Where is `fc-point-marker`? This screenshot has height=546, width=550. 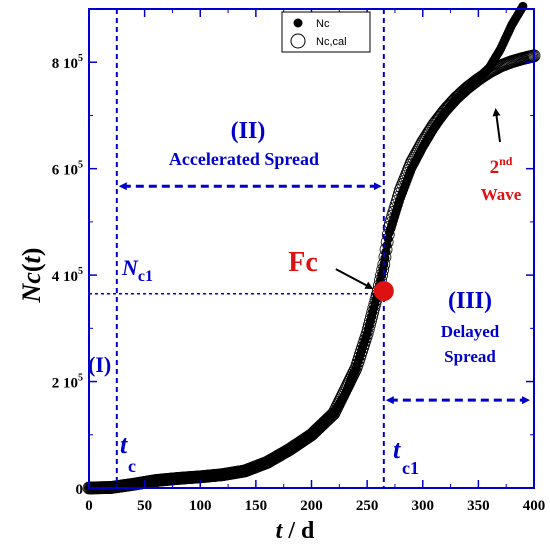 fc-point-marker is located at coordinates (383, 291).